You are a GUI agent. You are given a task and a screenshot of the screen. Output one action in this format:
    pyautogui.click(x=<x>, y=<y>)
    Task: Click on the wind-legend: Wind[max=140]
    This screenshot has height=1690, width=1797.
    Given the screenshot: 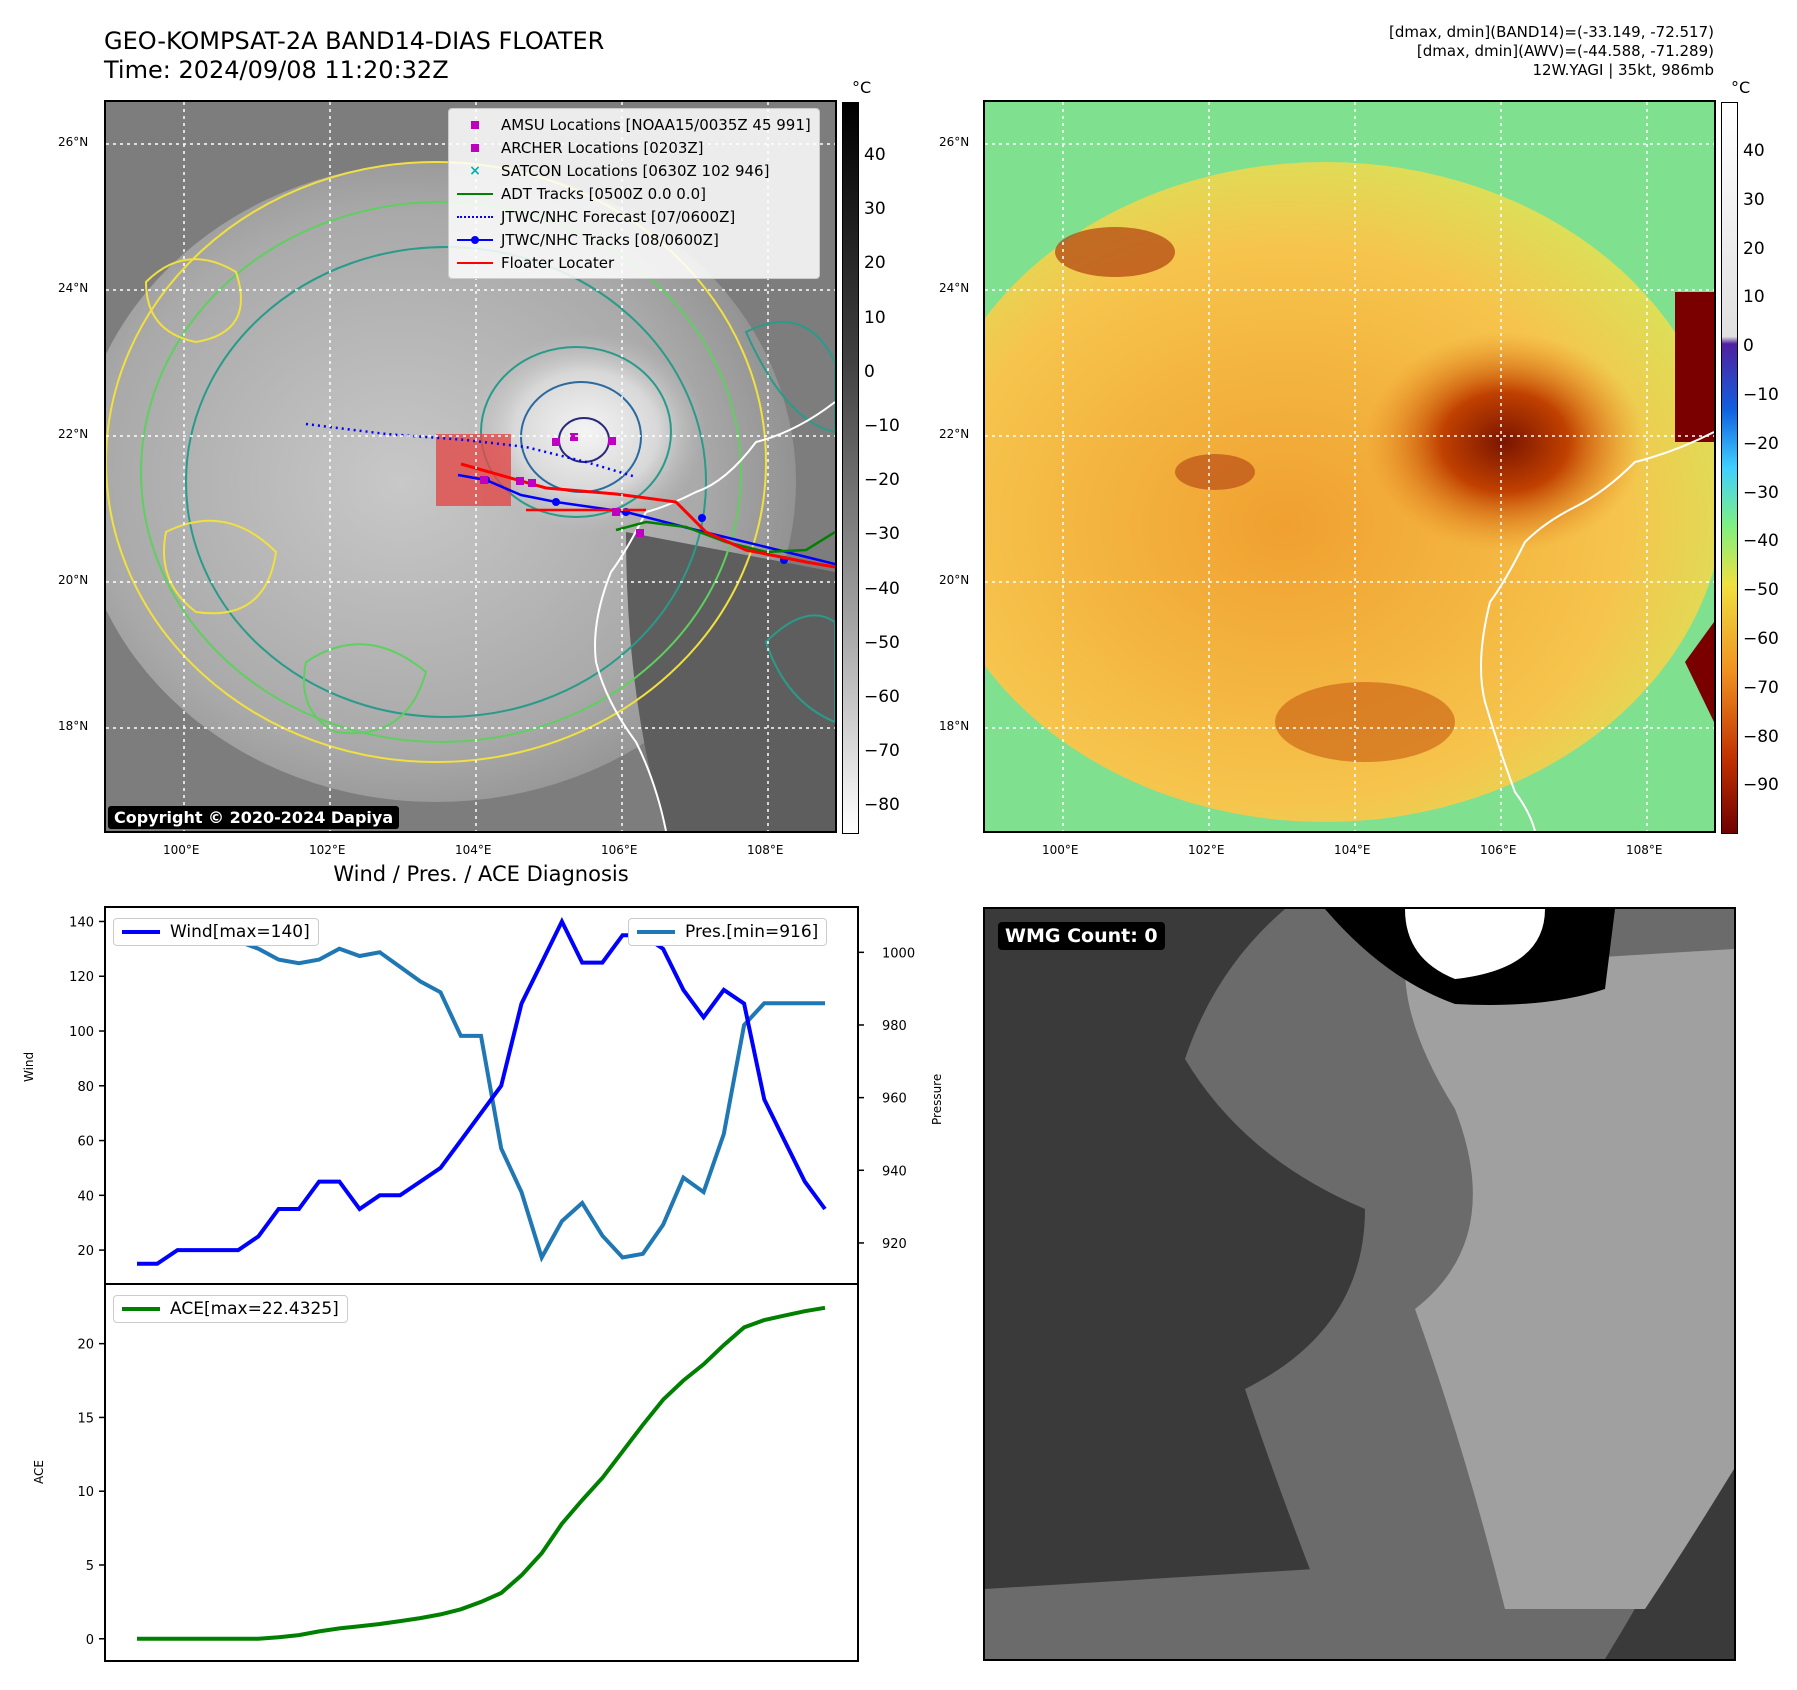 What is the action you would take?
    pyautogui.click(x=216, y=932)
    